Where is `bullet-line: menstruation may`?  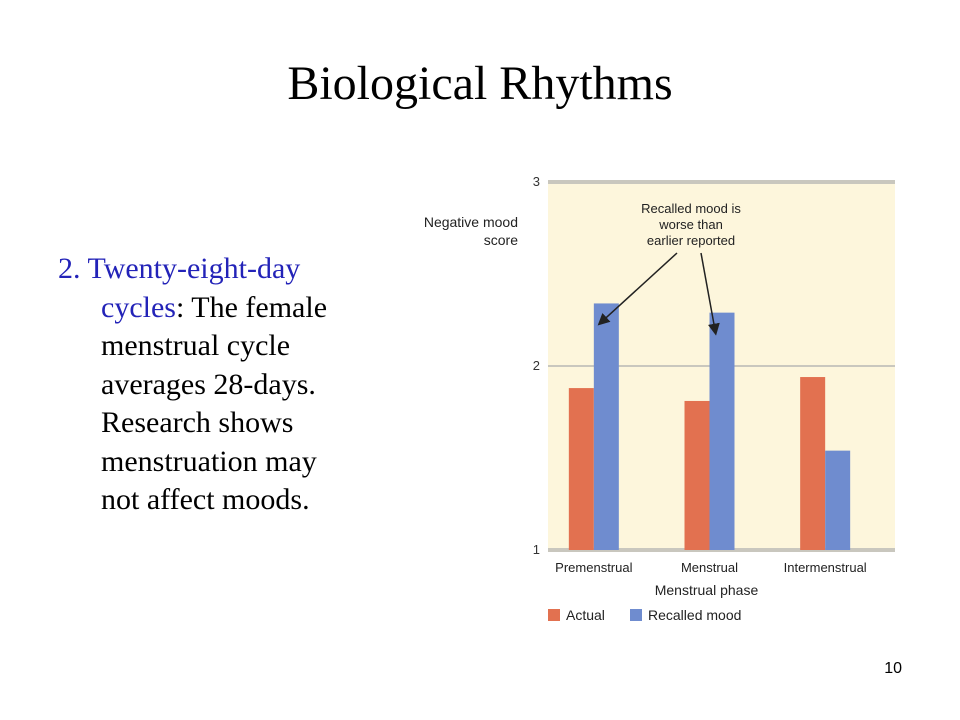 bullet-line: menstruation may is located at coordinates (238, 462).